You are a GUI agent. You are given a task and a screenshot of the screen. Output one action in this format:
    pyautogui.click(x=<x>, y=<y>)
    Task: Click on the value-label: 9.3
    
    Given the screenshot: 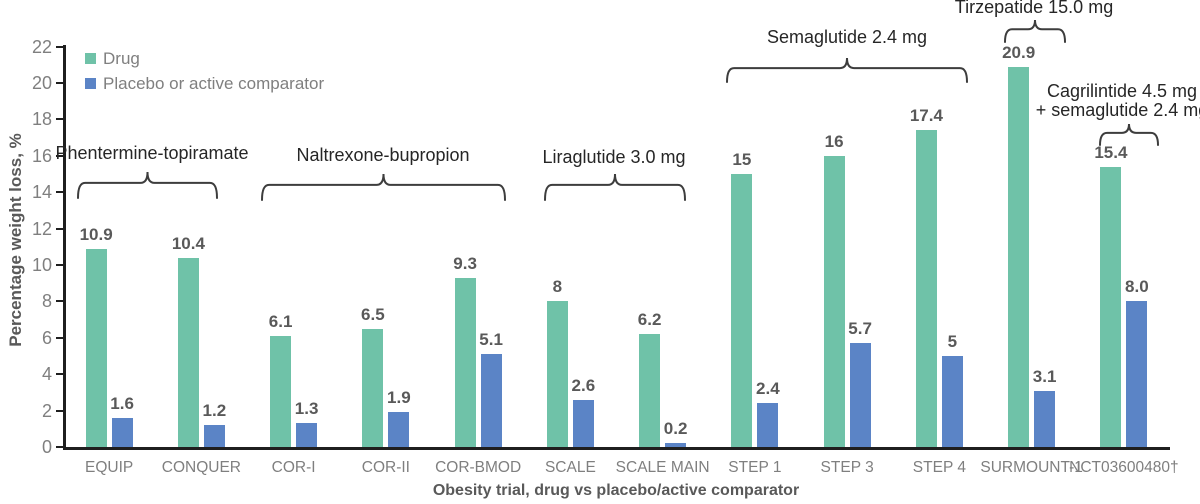 What is the action you would take?
    pyautogui.click(x=465, y=263)
    